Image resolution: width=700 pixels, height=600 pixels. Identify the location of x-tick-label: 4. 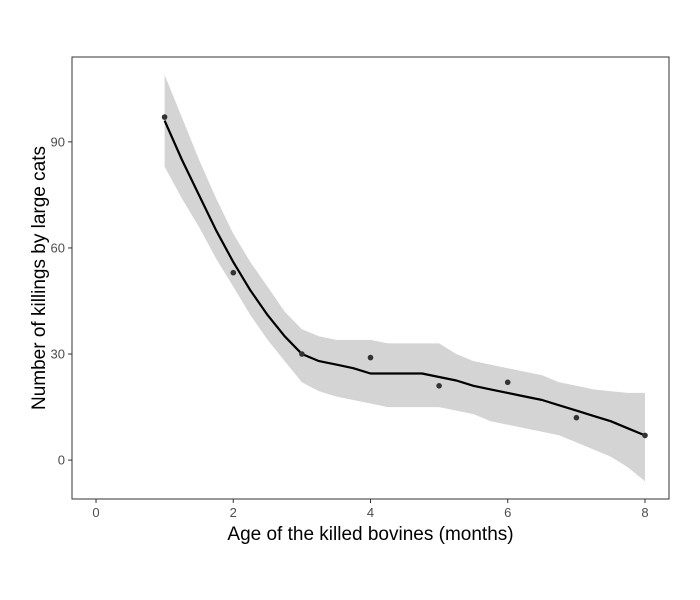
(370, 512).